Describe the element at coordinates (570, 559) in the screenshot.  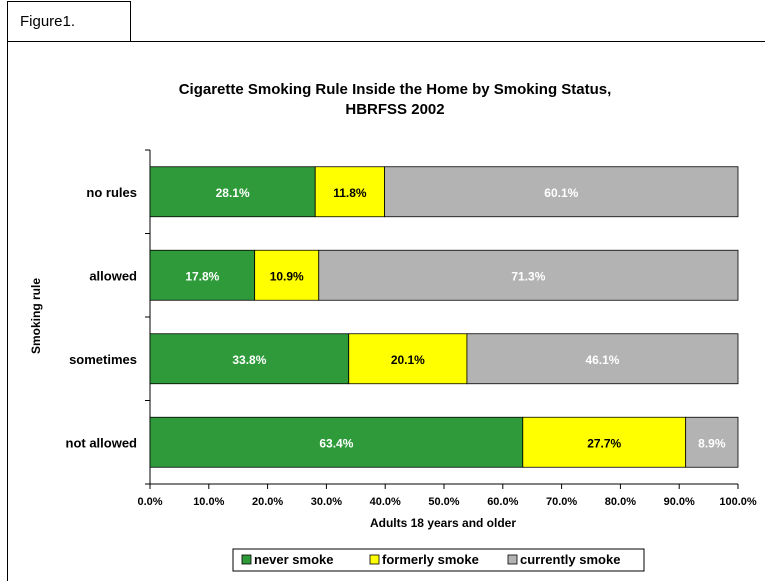
I see `legend-label: currently smoke` at that location.